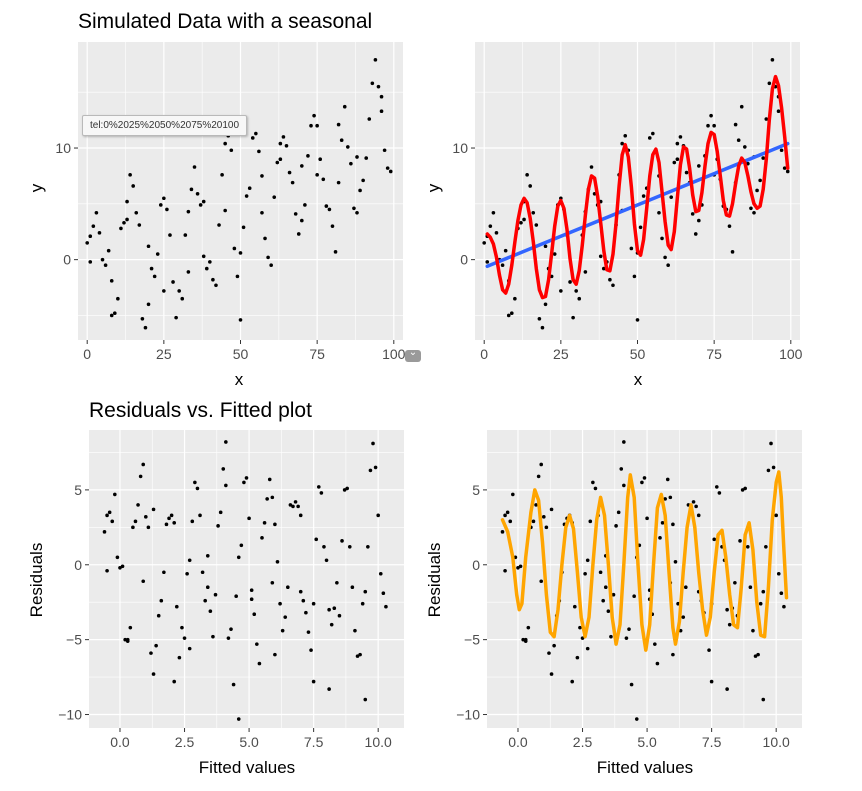 This screenshot has width=862, height=791. Describe the element at coordinates (647, 742) in the screenshot. I see `x-tick-label: 5.0` at that location.